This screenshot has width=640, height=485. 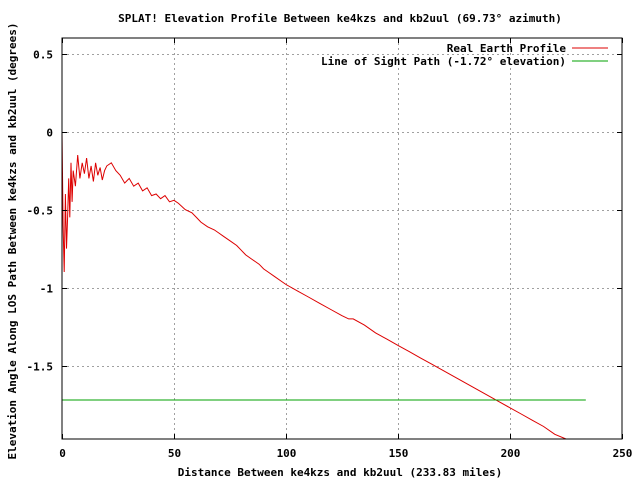 What do you see at coordinates (40, 367) in the screenshot?
I see `y-tick-label: -1.5` at bounding box center [40, 367].